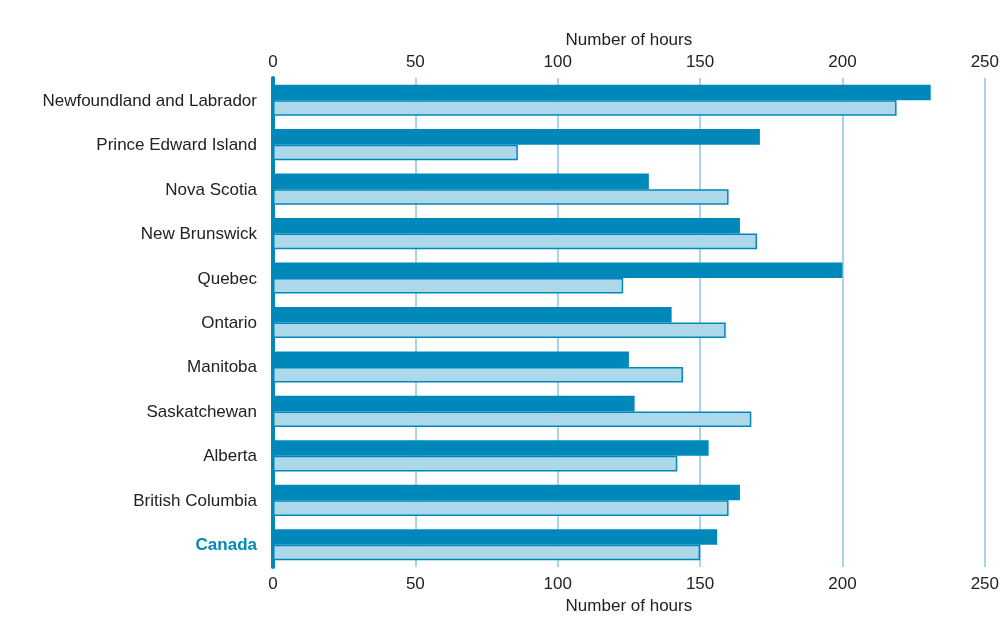  Describe the element at coordinates (176, 145) in the screenshot. I see `y-tick-label: Prince Edward Island` at that location.